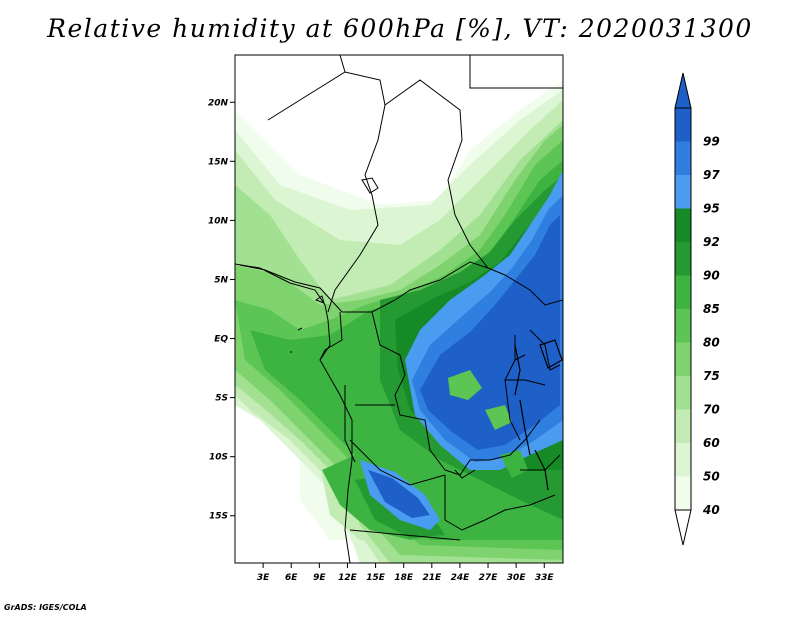  I want to click on lake-outlines, so click(538, 415).